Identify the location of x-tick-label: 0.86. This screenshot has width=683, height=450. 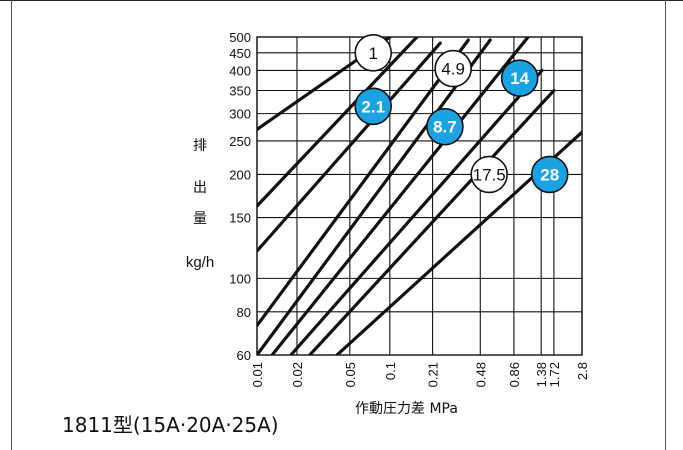
(514, 374).